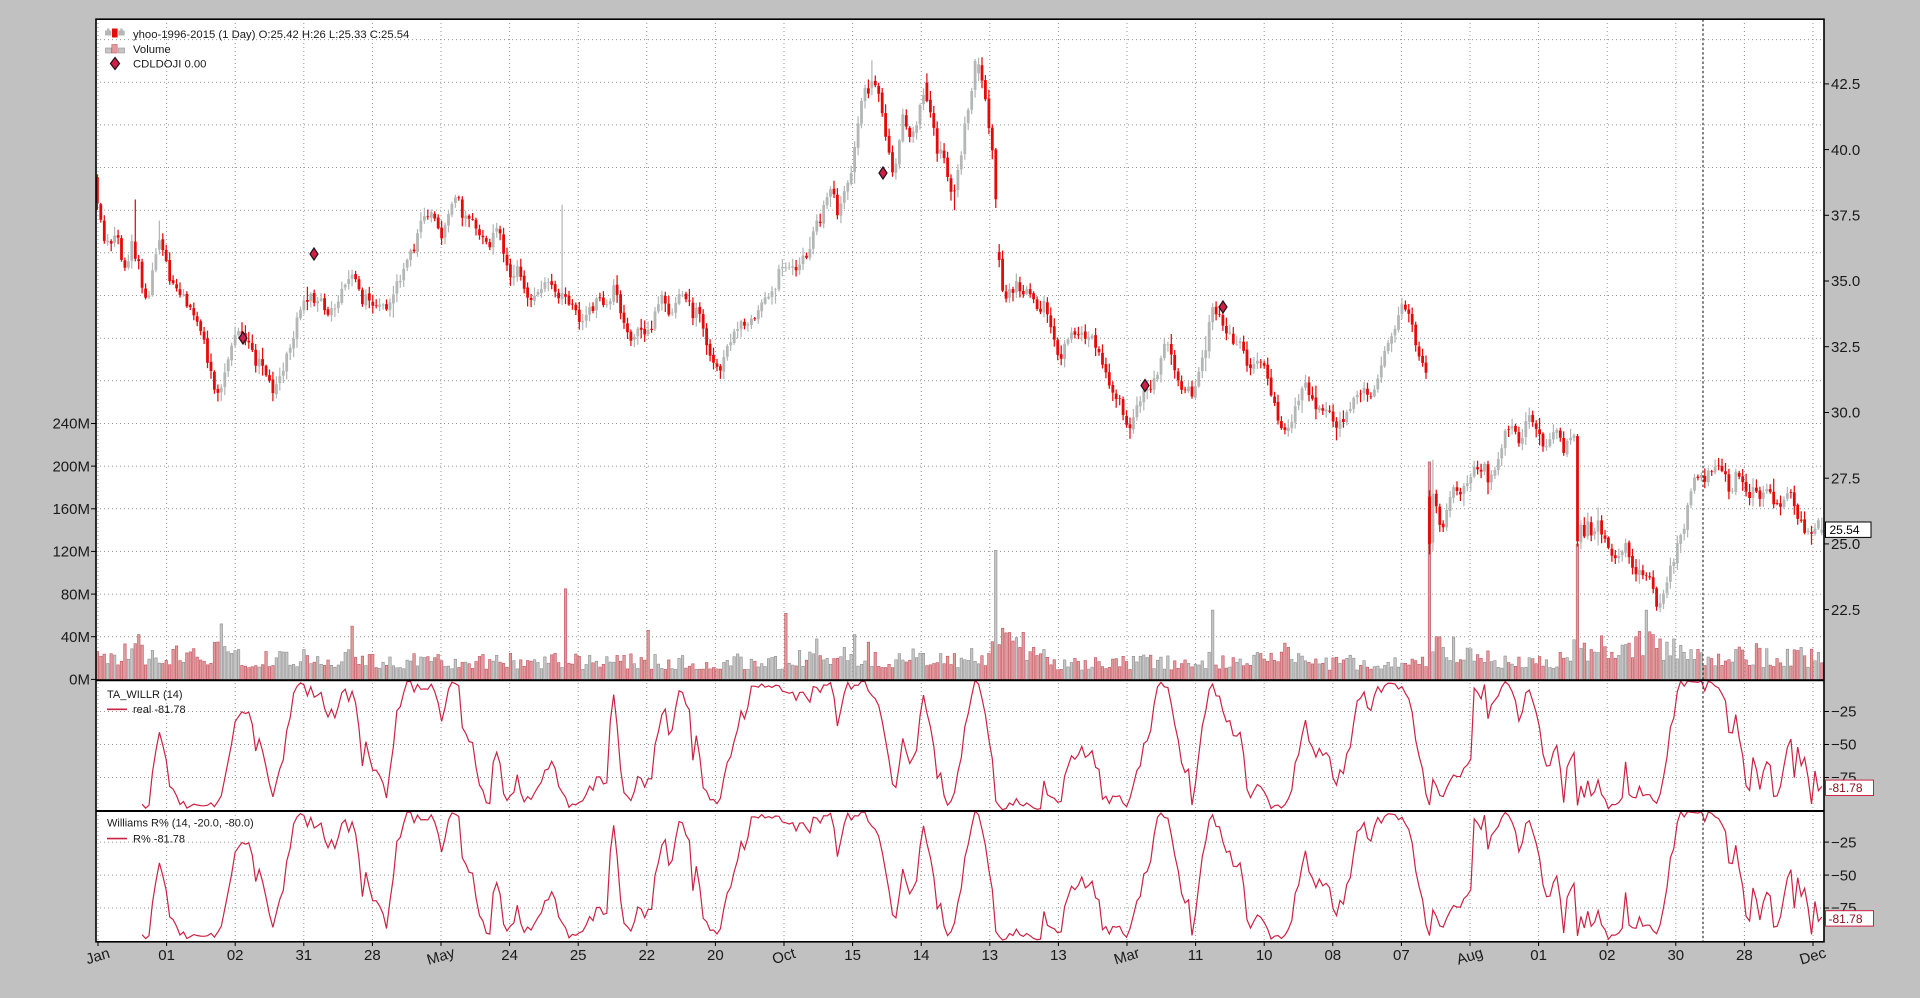 This screenshot has height=998, width=1920. Describe the element at coordinates (1845, 544) in the screenshot. I see `svg-text: 25.0` at that location.